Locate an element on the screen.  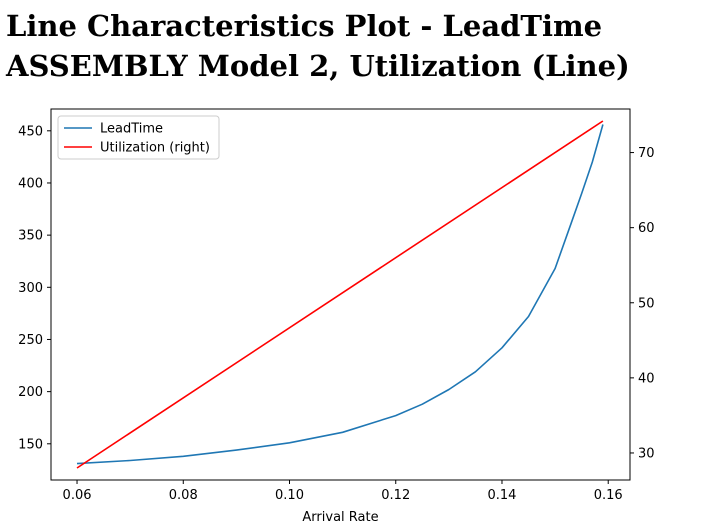
y-left-axis: 150 200 250 300 350 400 450 is located at coordinates (34, 288).